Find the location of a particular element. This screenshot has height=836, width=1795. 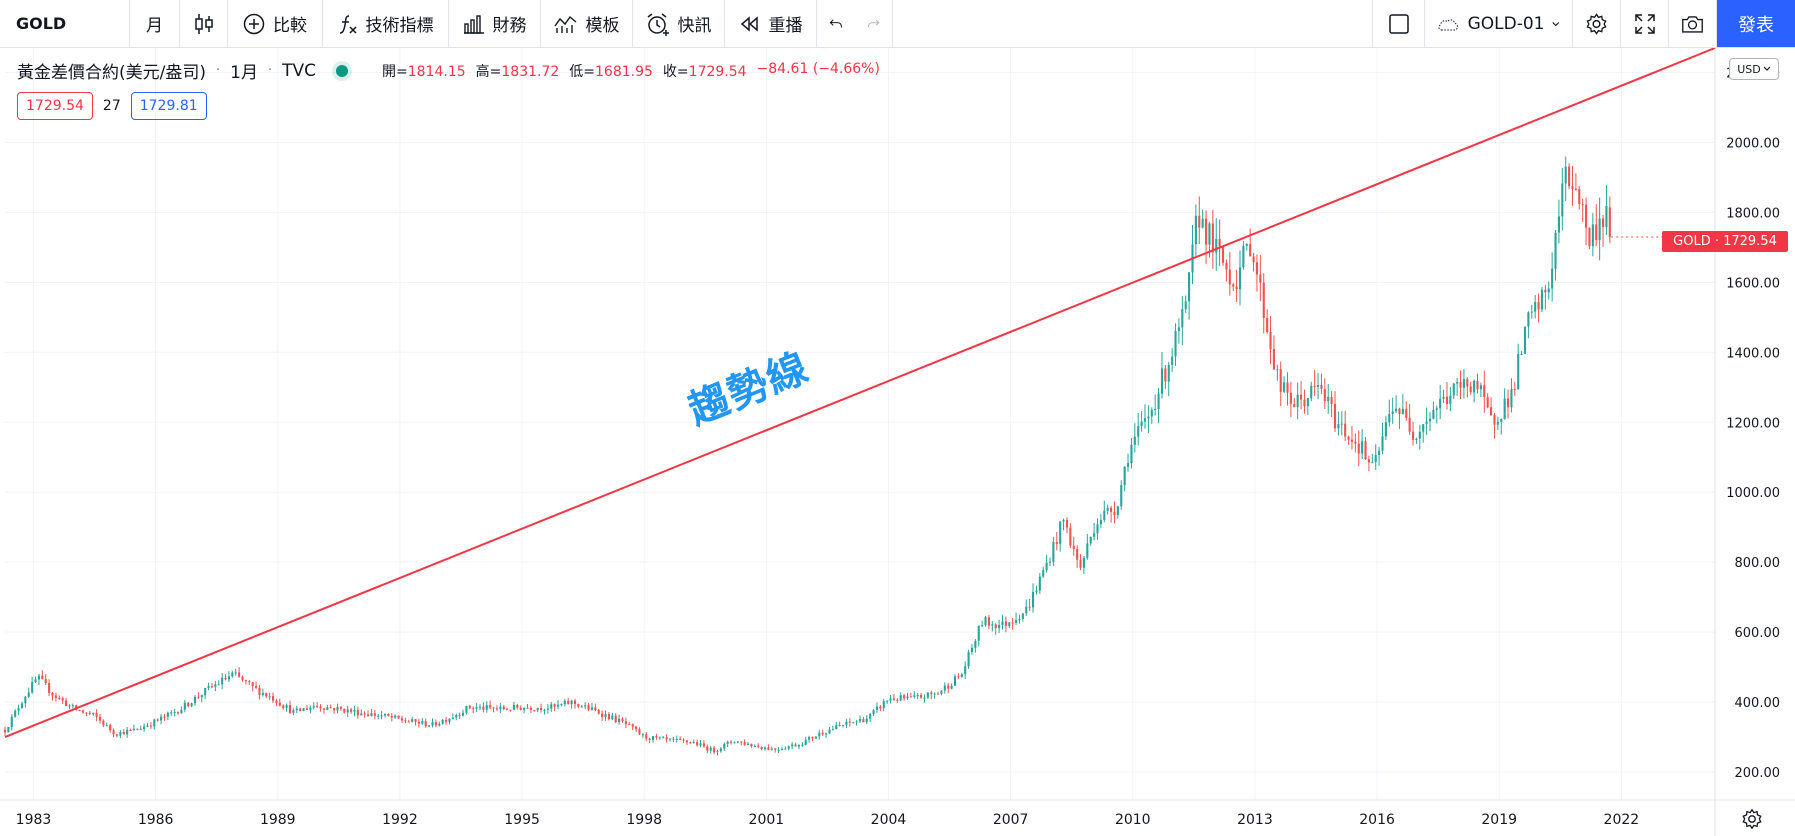

candles-icon is located at coordinates (203, 23).